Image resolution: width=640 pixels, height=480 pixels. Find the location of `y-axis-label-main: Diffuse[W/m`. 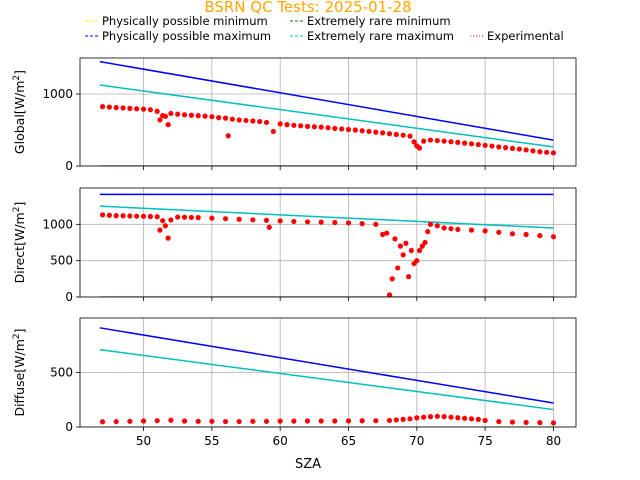

y-axis-label-main: Diffuse[W/m is located at coordinates (19, 377).